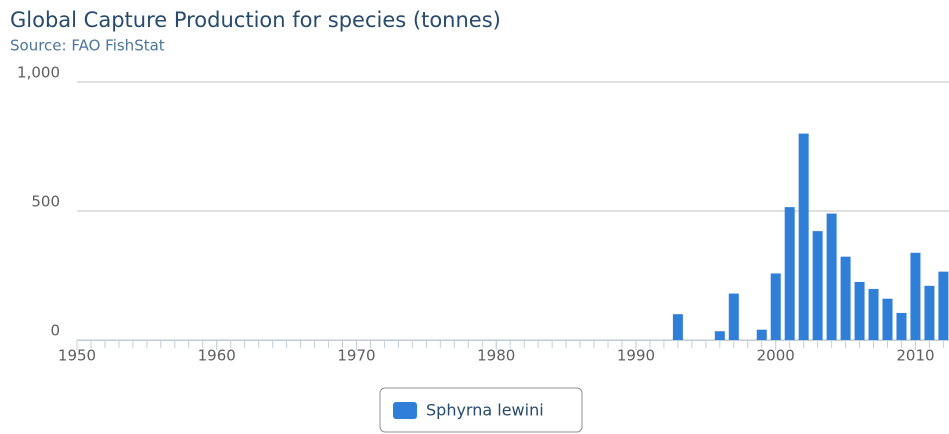  What do you see at coordinates (45, 202) in the screenshot?
I see `y-tick-label: 500` at bounding box center [45, 202].